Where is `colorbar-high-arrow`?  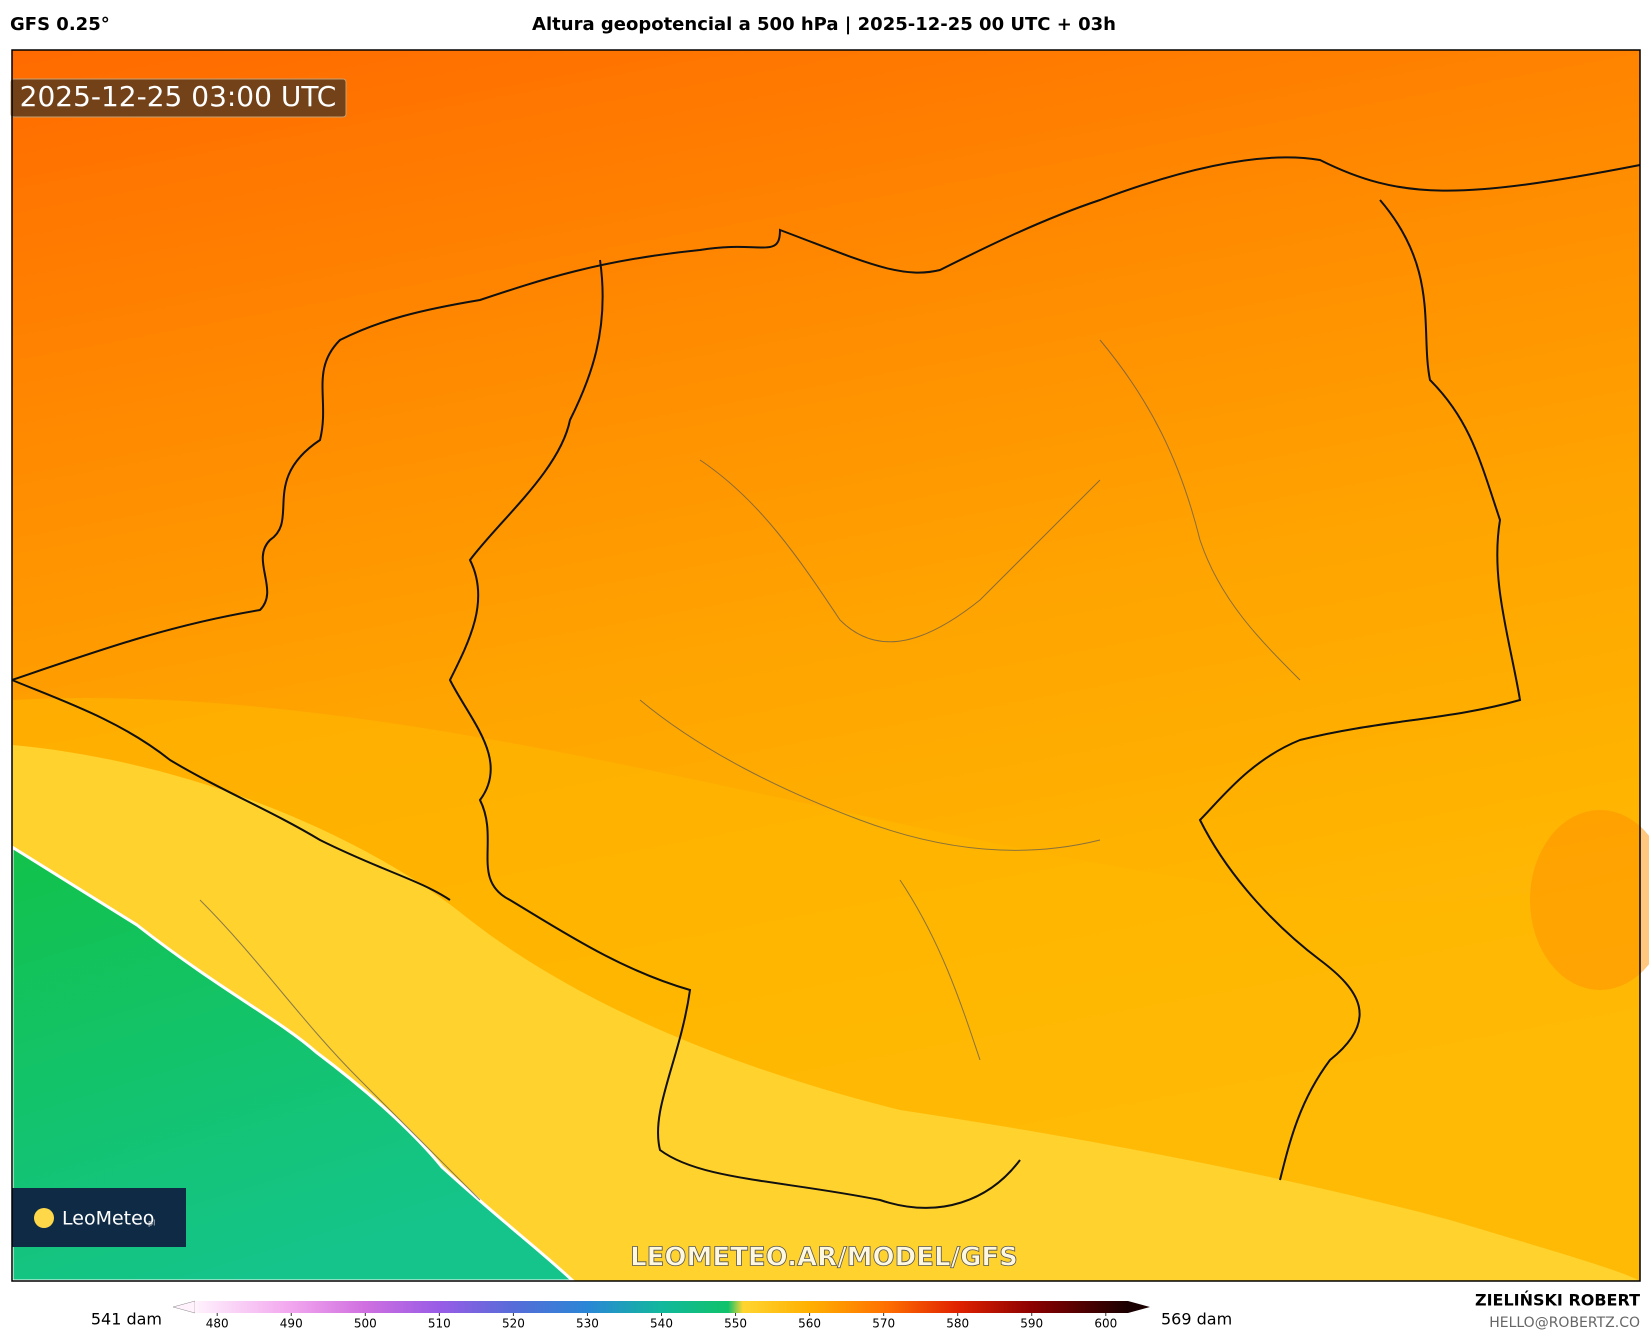
colorbar-high-arrow is located at coordinates (1139, 1307).